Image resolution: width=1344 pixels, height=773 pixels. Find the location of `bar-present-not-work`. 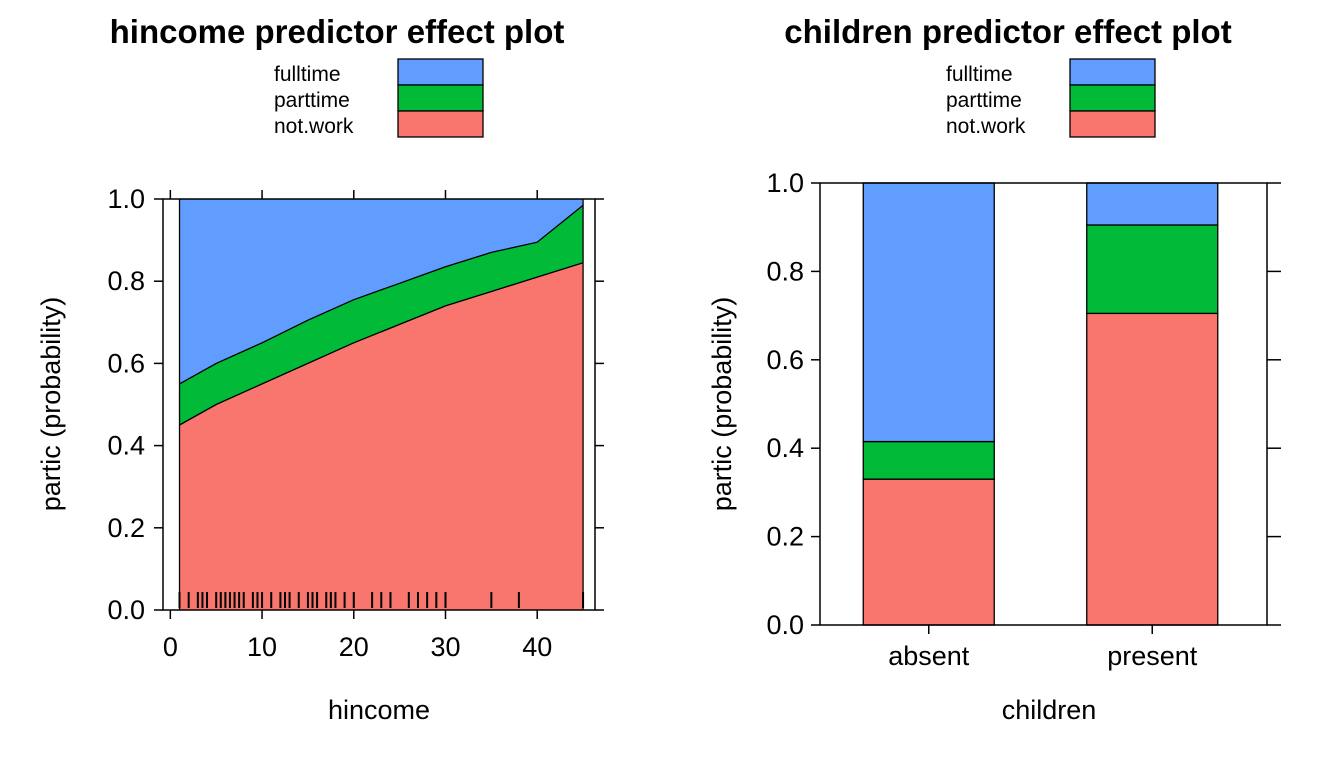

bar-present-not-work is located at coordinates (1152, 469).